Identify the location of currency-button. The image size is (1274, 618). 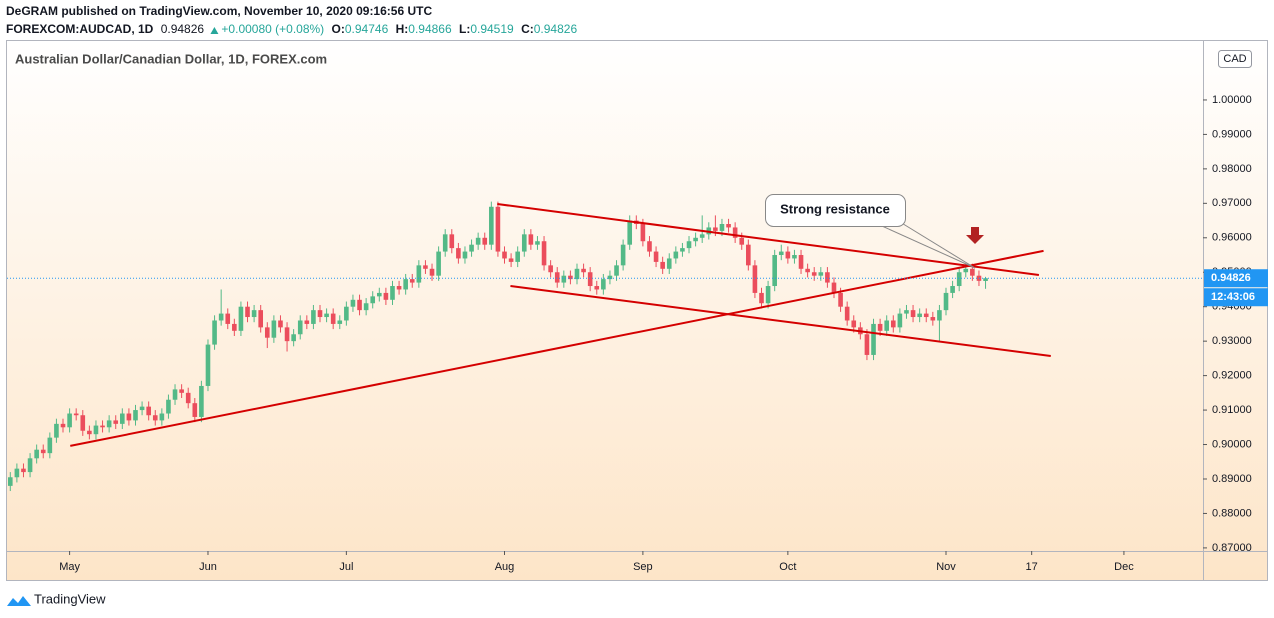
(1235, 59).